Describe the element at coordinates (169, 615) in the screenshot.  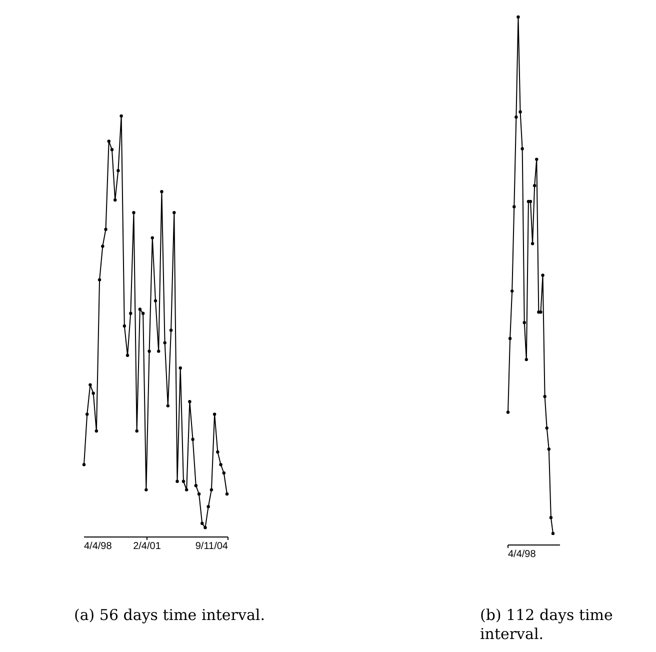
I see `text: (a) 56 days time interval.` at that location.